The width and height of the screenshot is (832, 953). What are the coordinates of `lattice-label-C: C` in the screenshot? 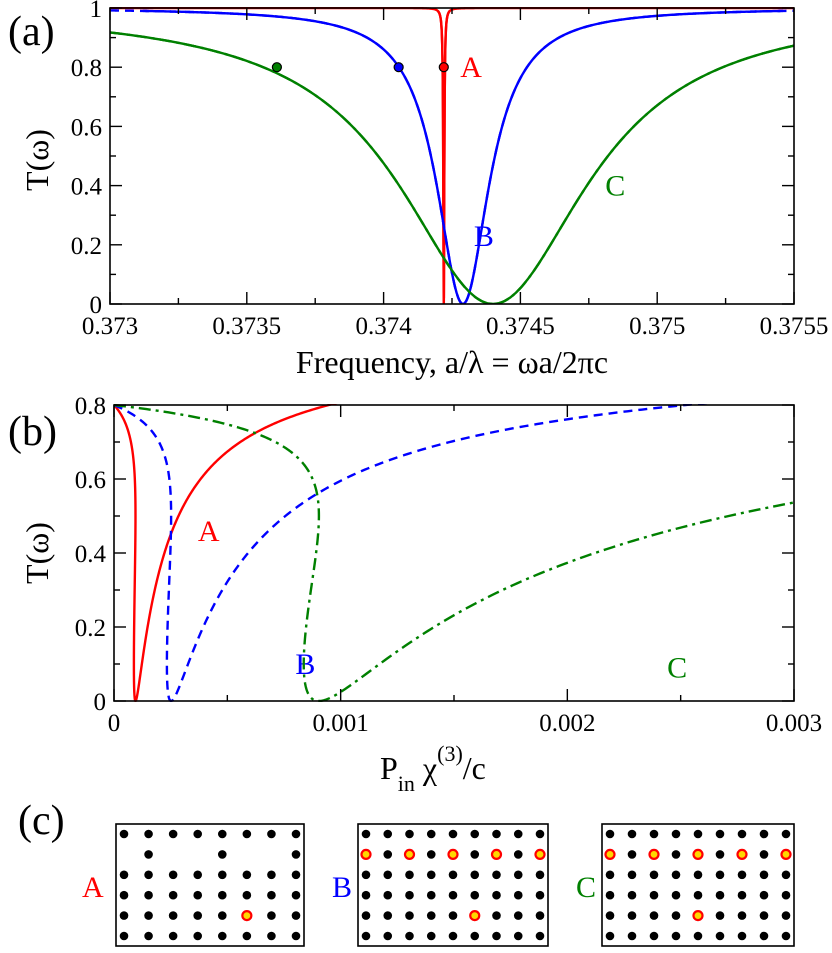 It's located at (586, 887).